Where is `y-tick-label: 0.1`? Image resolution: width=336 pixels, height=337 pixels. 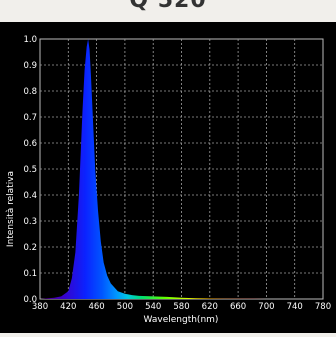 y-tick-label: 0.1 is located at coordinates (30, 274).